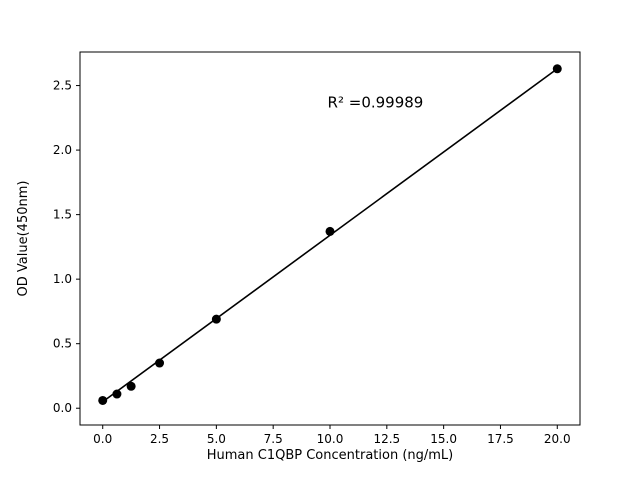 Image resolution: width=640 pixels, height=484 pixels. I want to click on r-squared-annotation: R² =0.99989, so click(376, 102).